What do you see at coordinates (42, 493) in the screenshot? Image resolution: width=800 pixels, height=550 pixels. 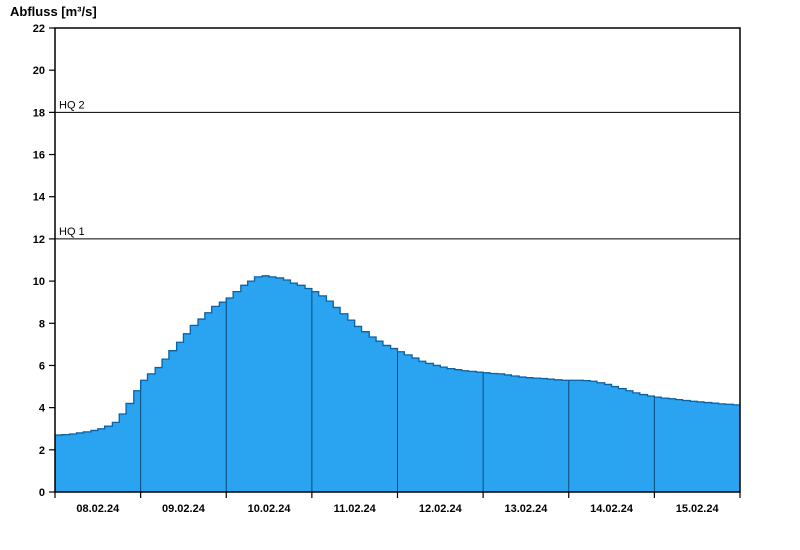 I see `y-tick-label: 0` at bounding box center [42, 493].